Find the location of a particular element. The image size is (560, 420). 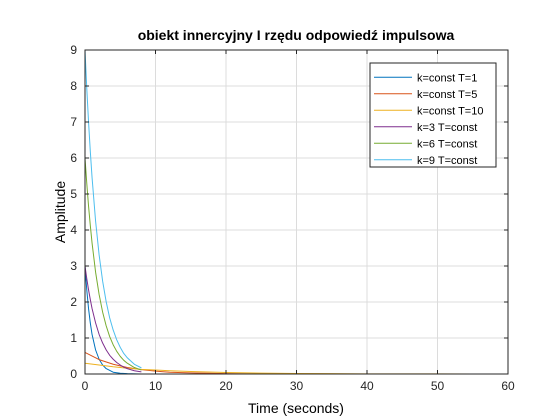

legend-label-4: k=3 T=const is located at coordinates (447, 128).